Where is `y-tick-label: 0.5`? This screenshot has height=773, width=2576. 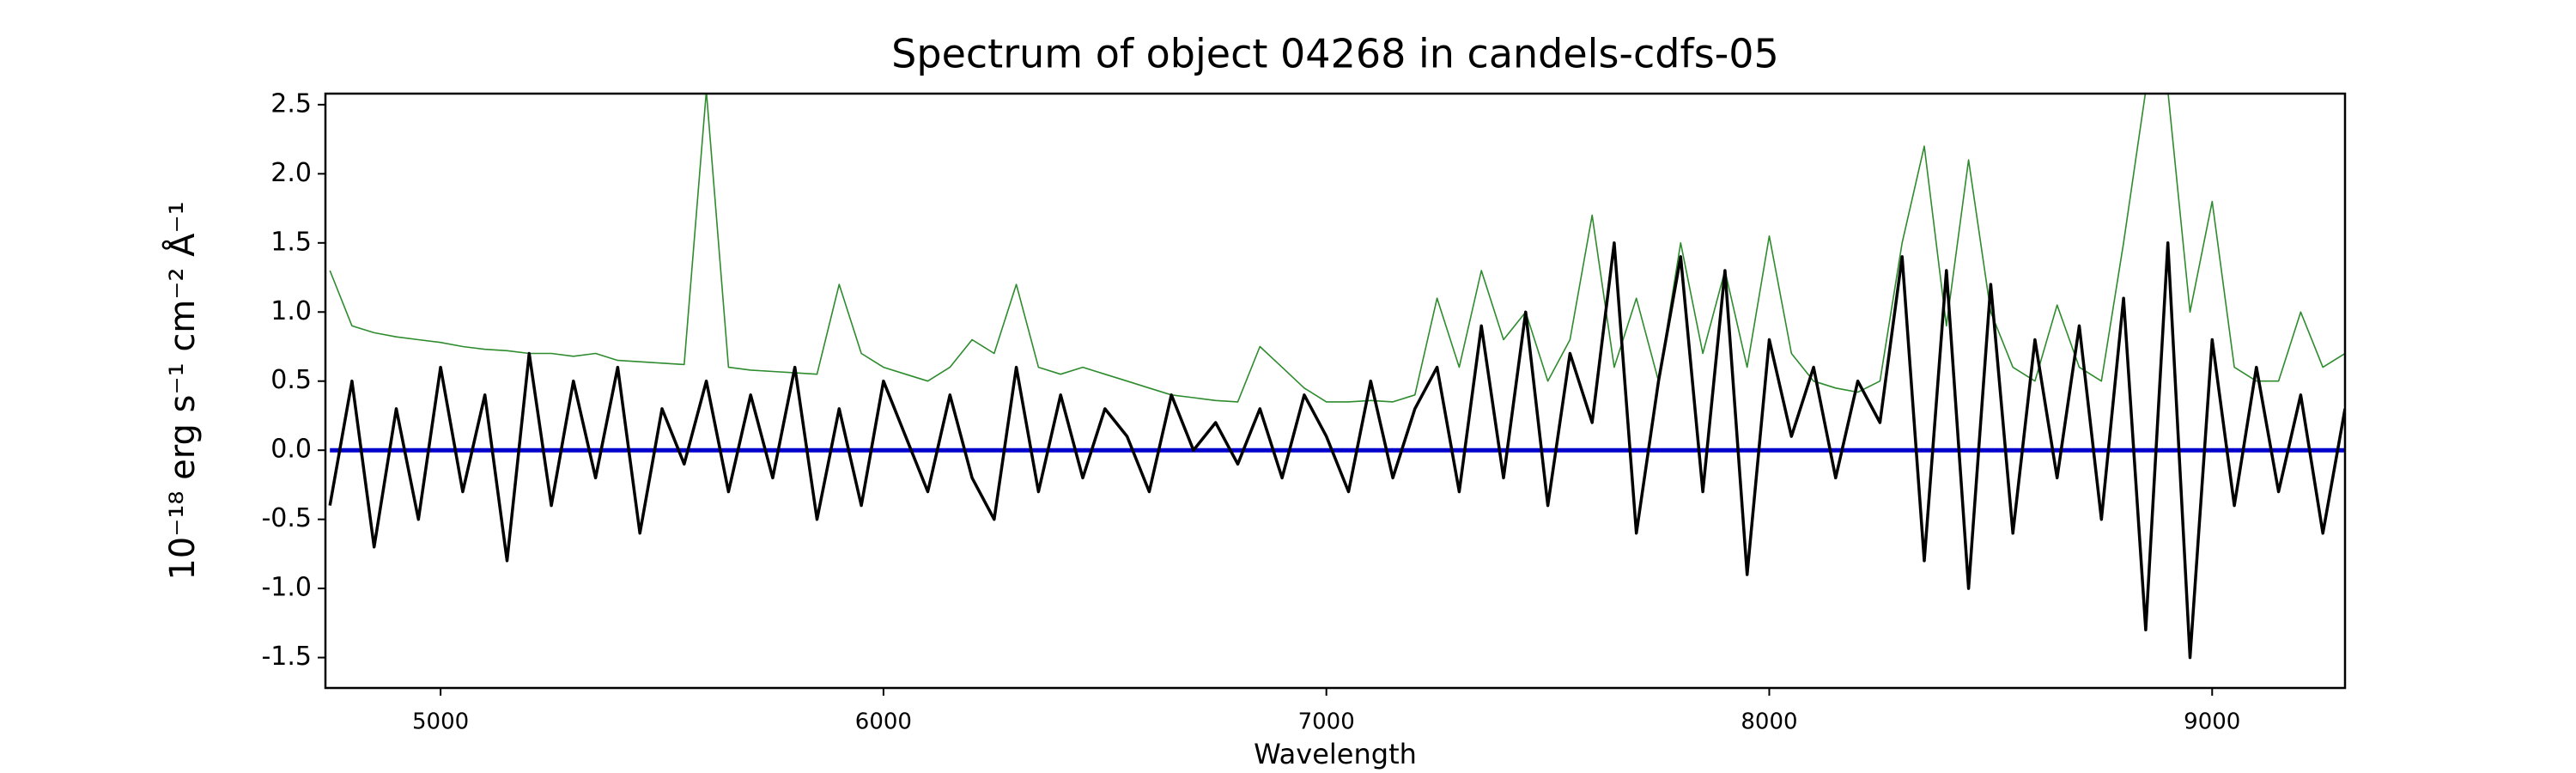
y-tick-label: 0.5 is located at coordinates (291, 380).